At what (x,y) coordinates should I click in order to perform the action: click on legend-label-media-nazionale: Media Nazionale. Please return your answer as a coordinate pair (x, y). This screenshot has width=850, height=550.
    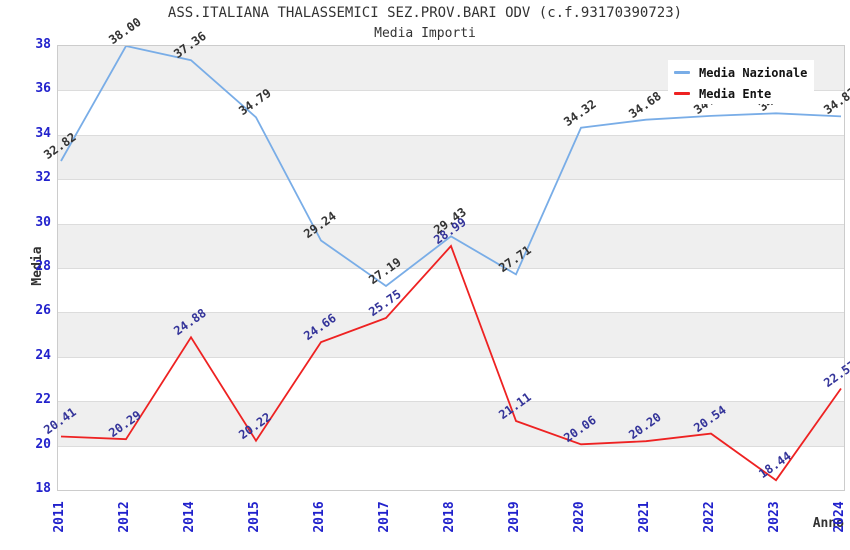
    Looking at the image, I should click on (753, 72).